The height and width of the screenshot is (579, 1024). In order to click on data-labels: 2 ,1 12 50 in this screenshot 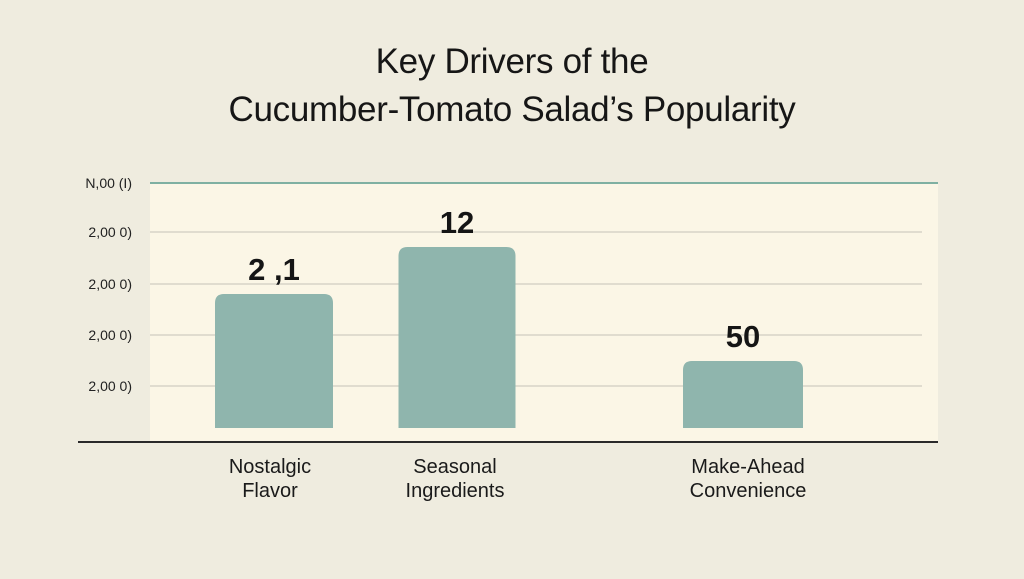, I will do `click(504, 279)`.